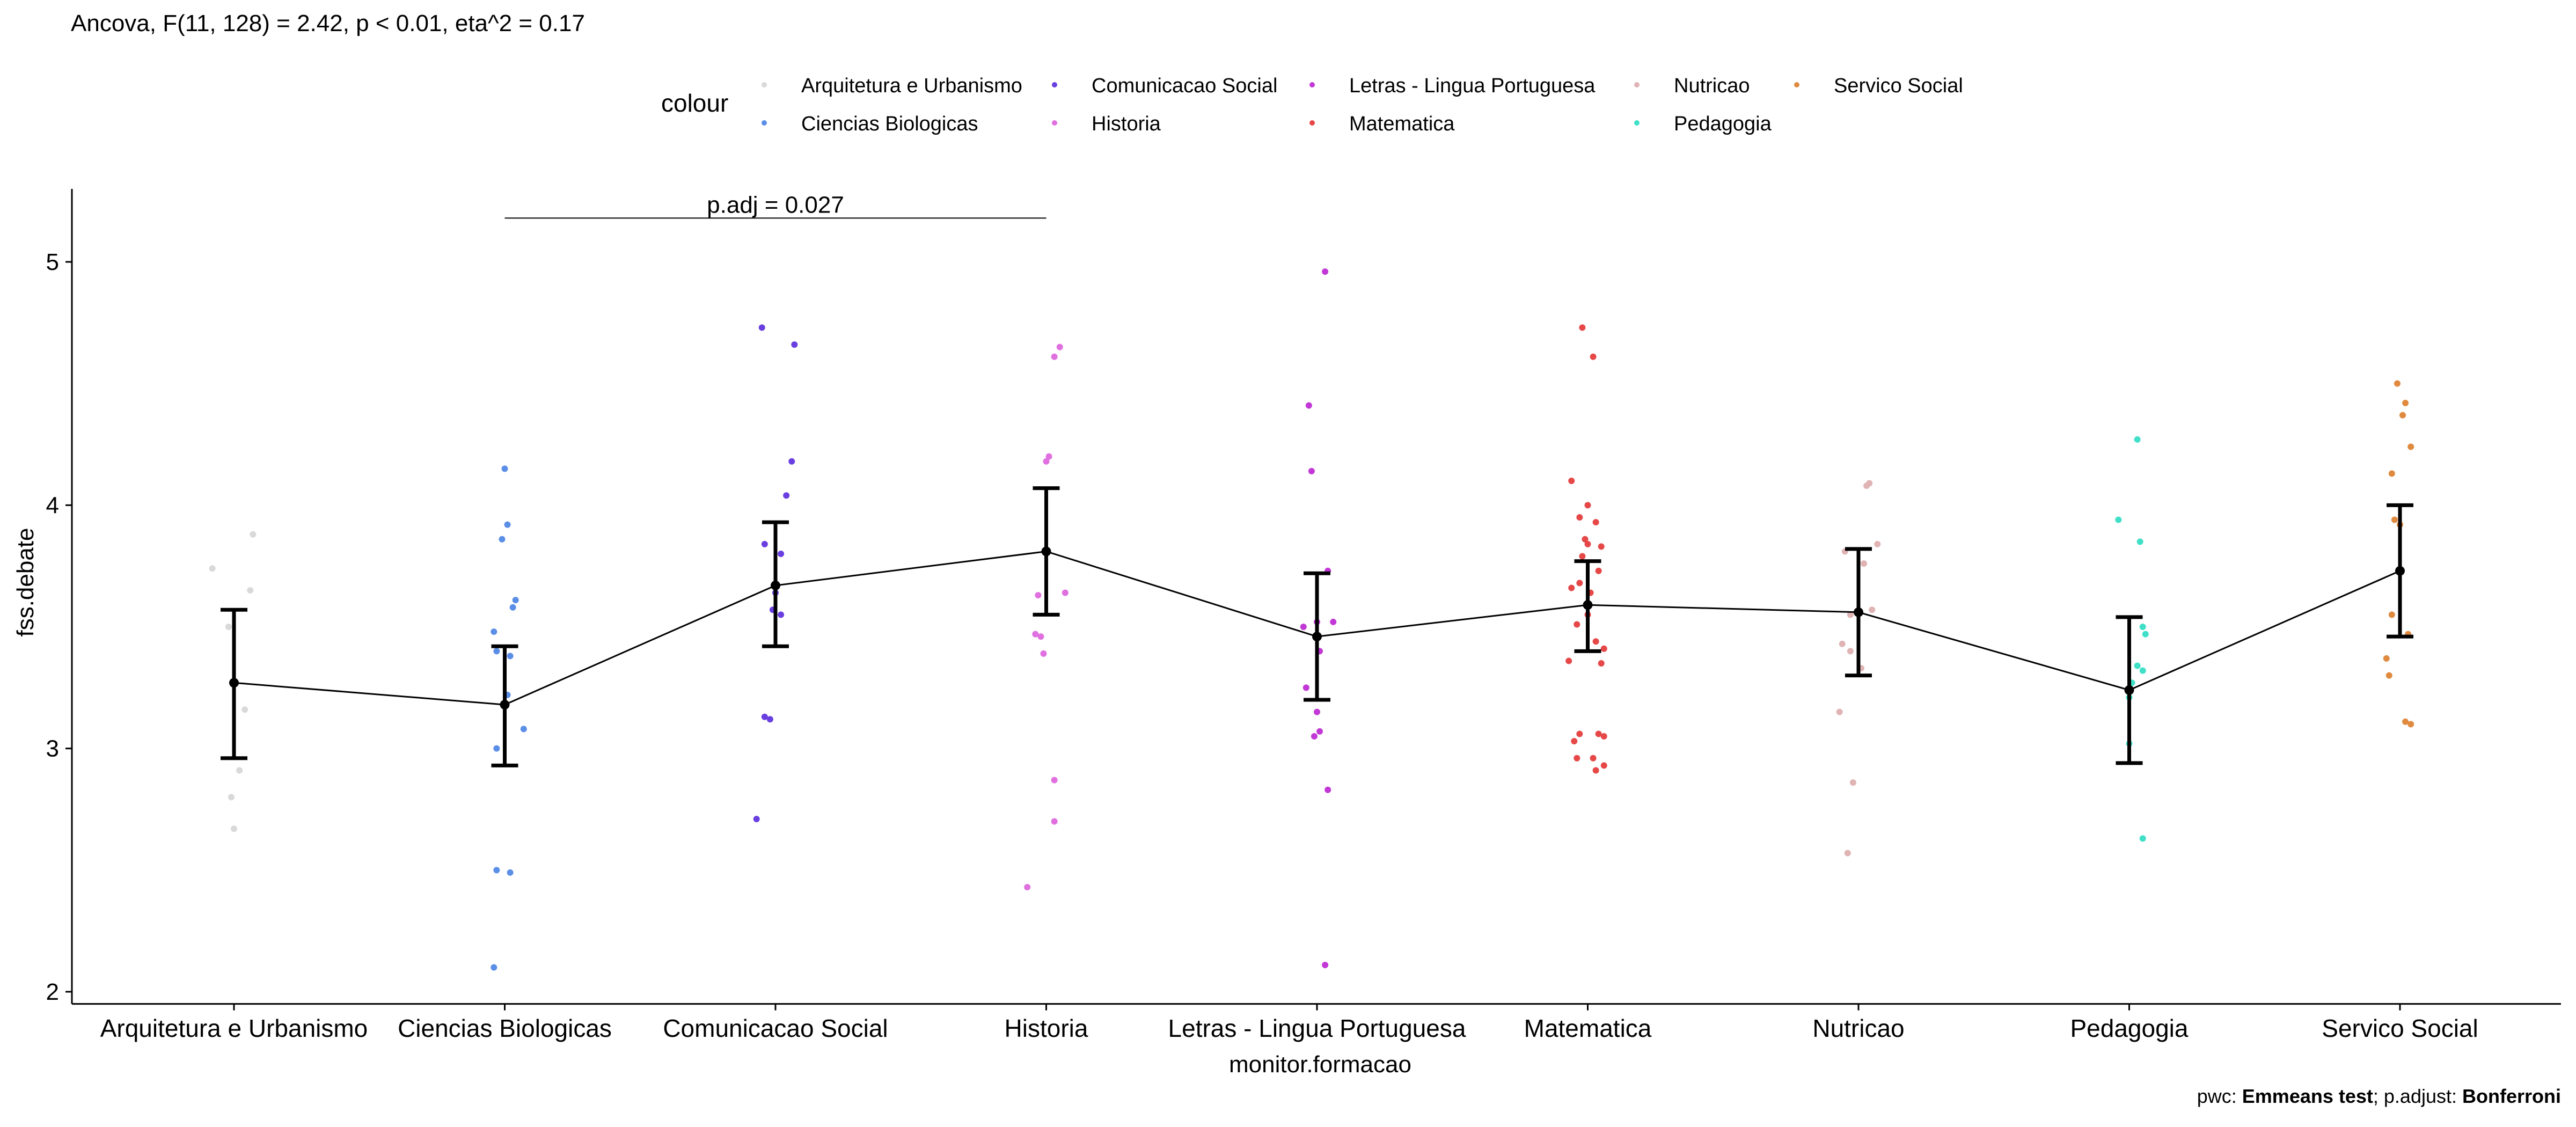  I want to click on x-tick-label: Comunicacao Social, so click(775, 1028).